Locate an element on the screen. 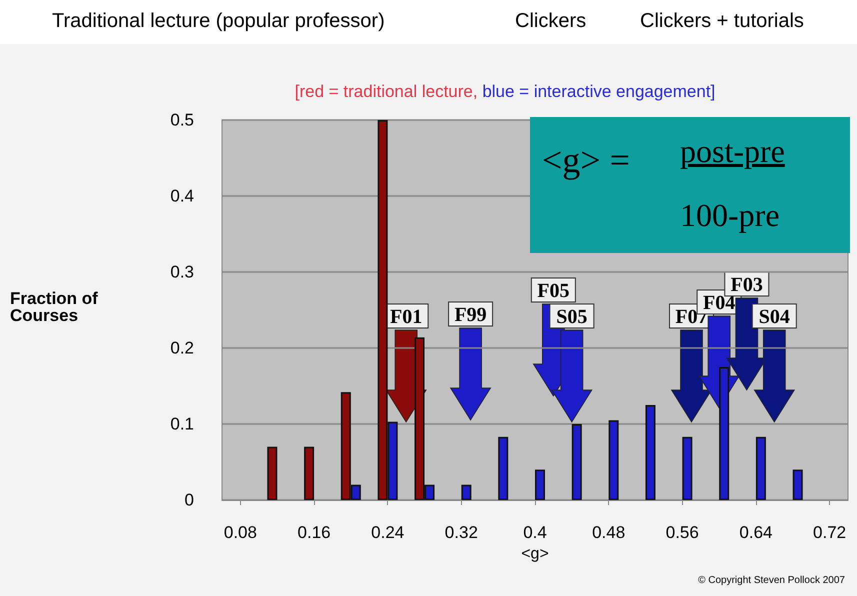  chart-subtitle: [red = traditional lecture, blue = interactive engagement] is located at coordinates (505, 91).